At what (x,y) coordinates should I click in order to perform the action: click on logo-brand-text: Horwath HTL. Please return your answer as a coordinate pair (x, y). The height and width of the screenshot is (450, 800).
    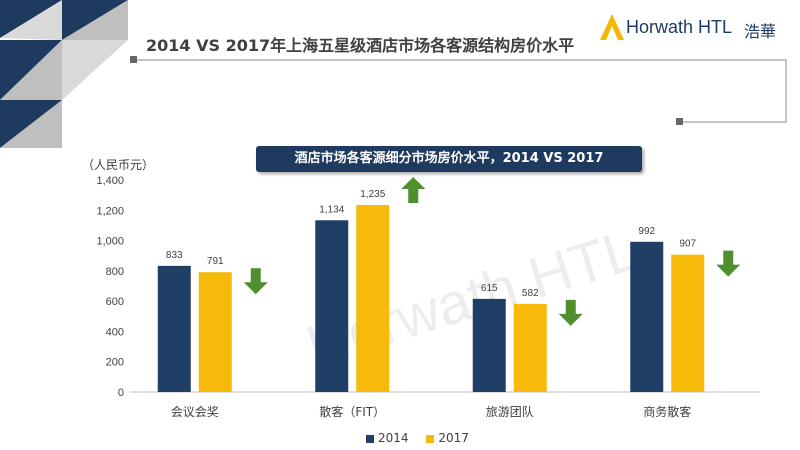
    Looking at the image, I should click on (679, 27).